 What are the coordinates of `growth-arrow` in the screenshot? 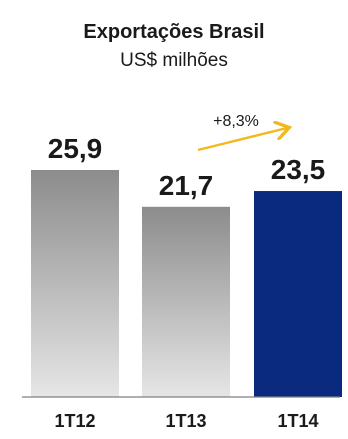 It's located at (242, 140).